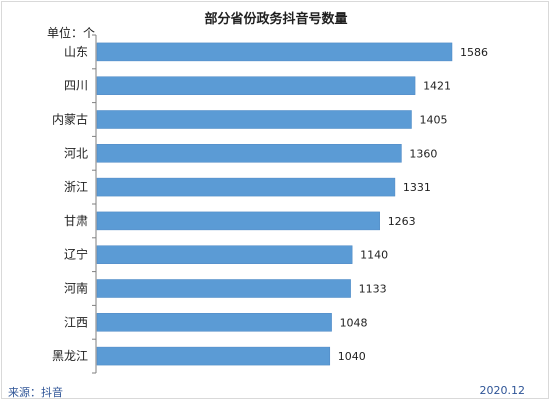 This screenshot has height=402, width=552. I want to click on source-note: 来源：抖音, so click(35, 392).